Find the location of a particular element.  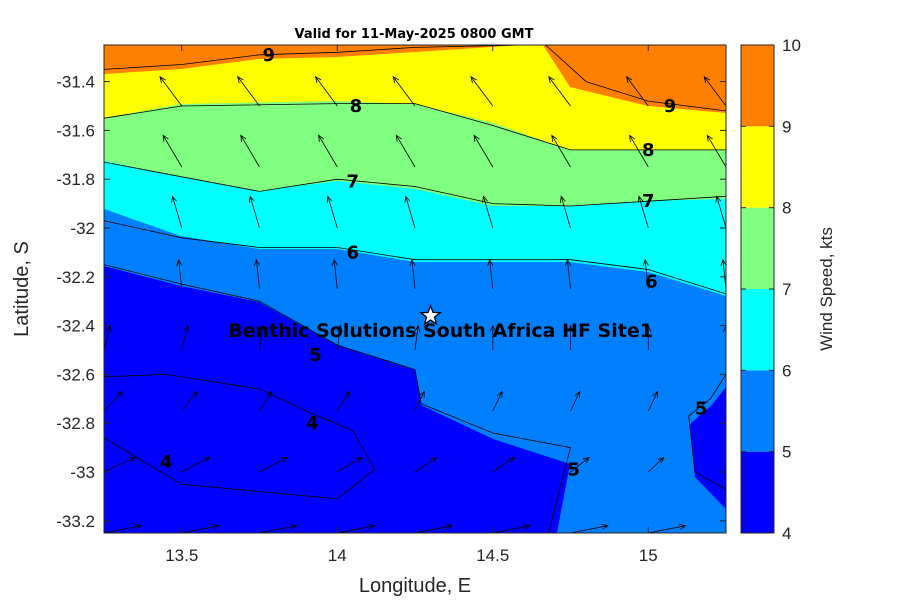

y-tick-label: -31.6 is located at coordinates (75, 130).